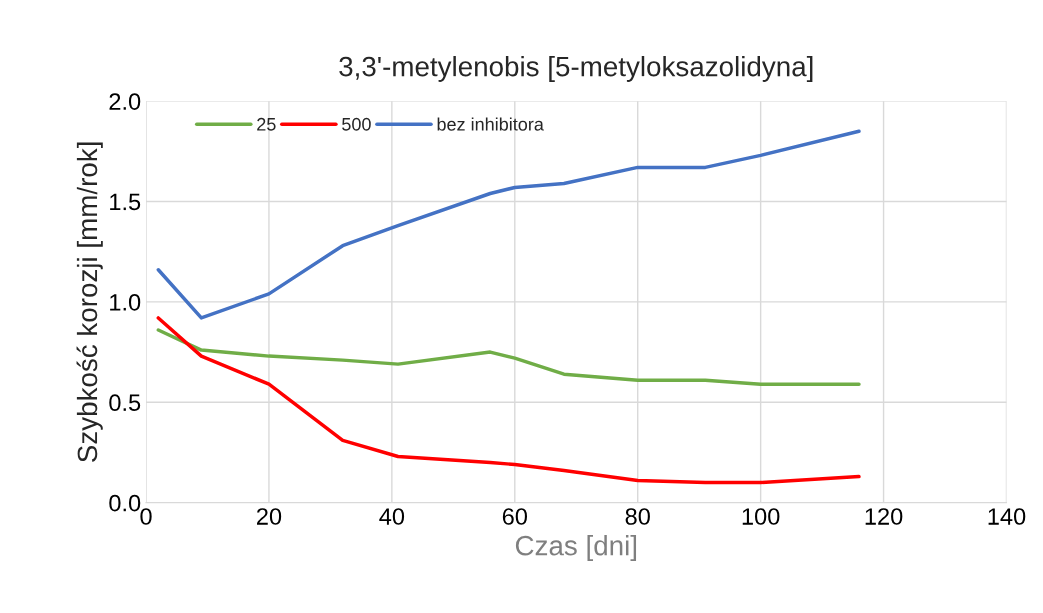  What do you see at coordinates (576, 548) in the screenshot?
I see `x-axis-title: Czas [dni]` at bounding box center [576, 548].